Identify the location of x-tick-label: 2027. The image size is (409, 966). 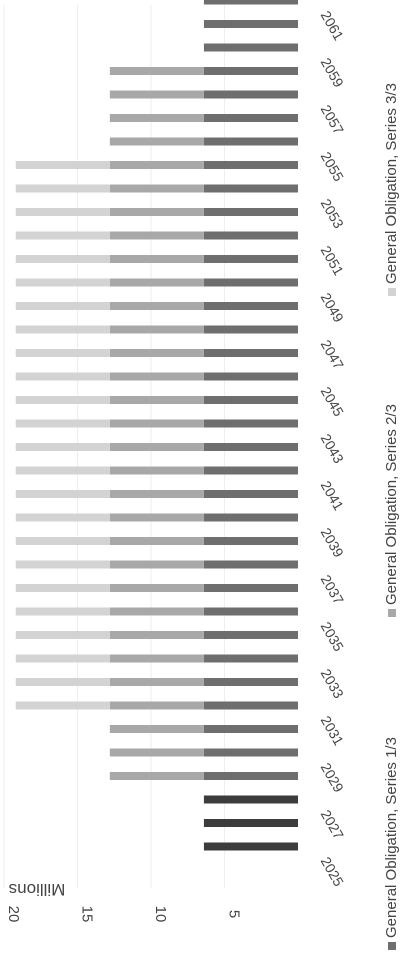
(333, 824).